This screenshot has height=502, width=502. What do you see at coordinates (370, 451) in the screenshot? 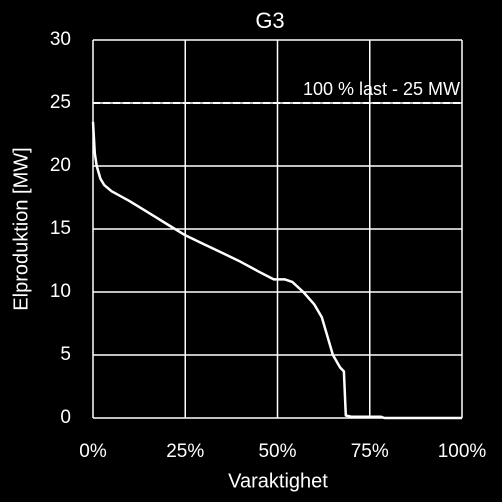
I see `x-tick-label: 75%` at bounding box center [370, 451].